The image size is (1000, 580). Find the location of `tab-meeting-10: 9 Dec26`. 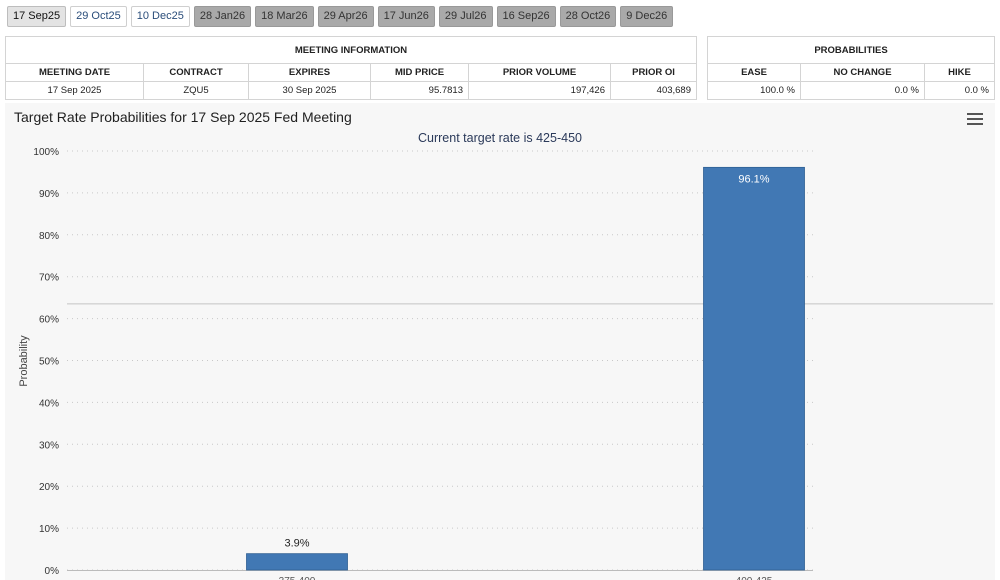

tab-meeting-10: 9 Dec26 is located at coordinates (647, 16).